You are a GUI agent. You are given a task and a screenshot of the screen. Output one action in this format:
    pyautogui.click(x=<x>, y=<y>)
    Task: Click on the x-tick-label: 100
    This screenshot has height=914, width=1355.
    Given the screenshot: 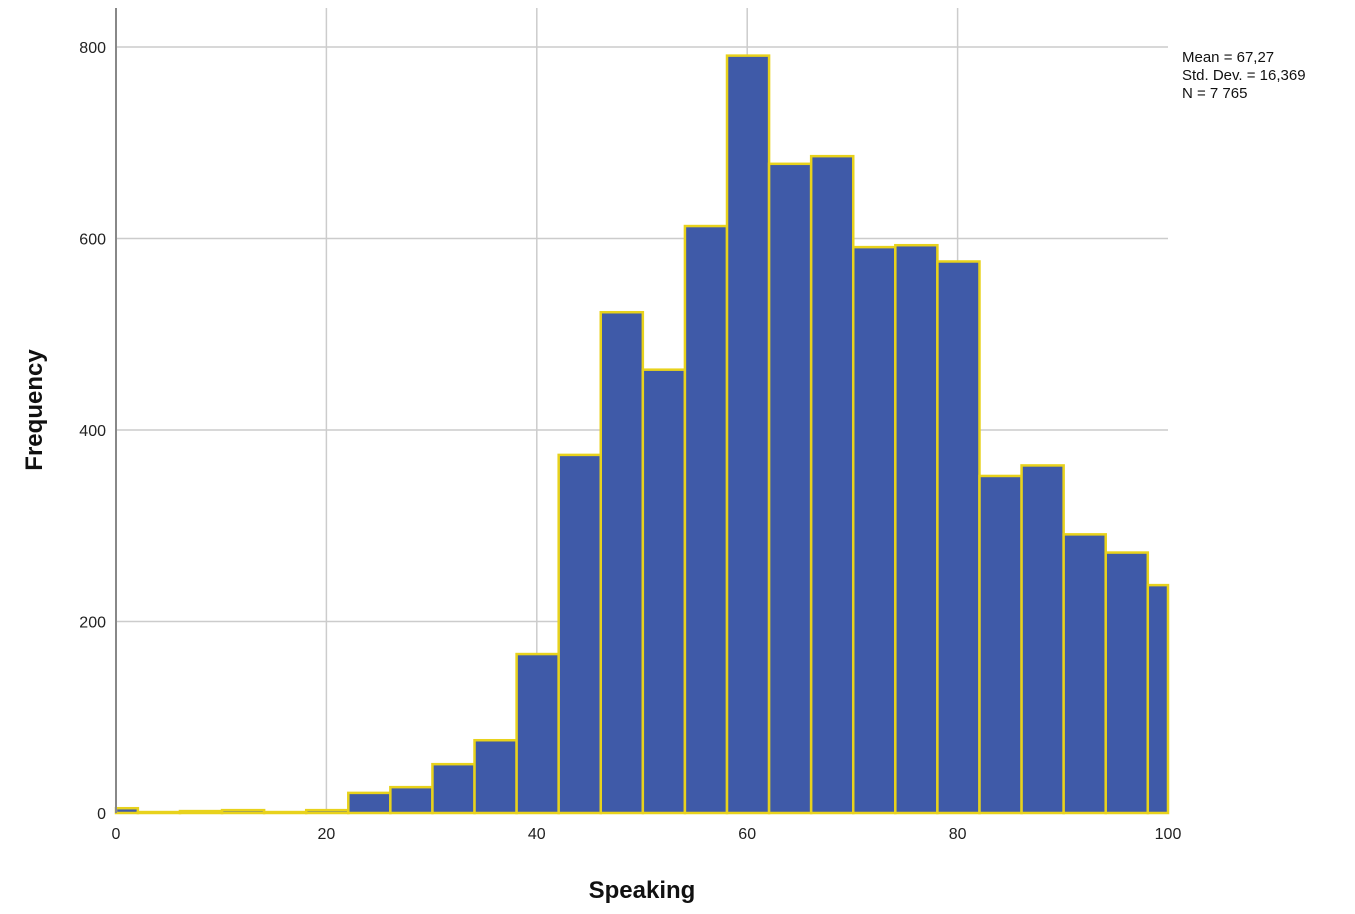 What is the action you would take?
    pyautogui.click(x=1168, y=834)
    